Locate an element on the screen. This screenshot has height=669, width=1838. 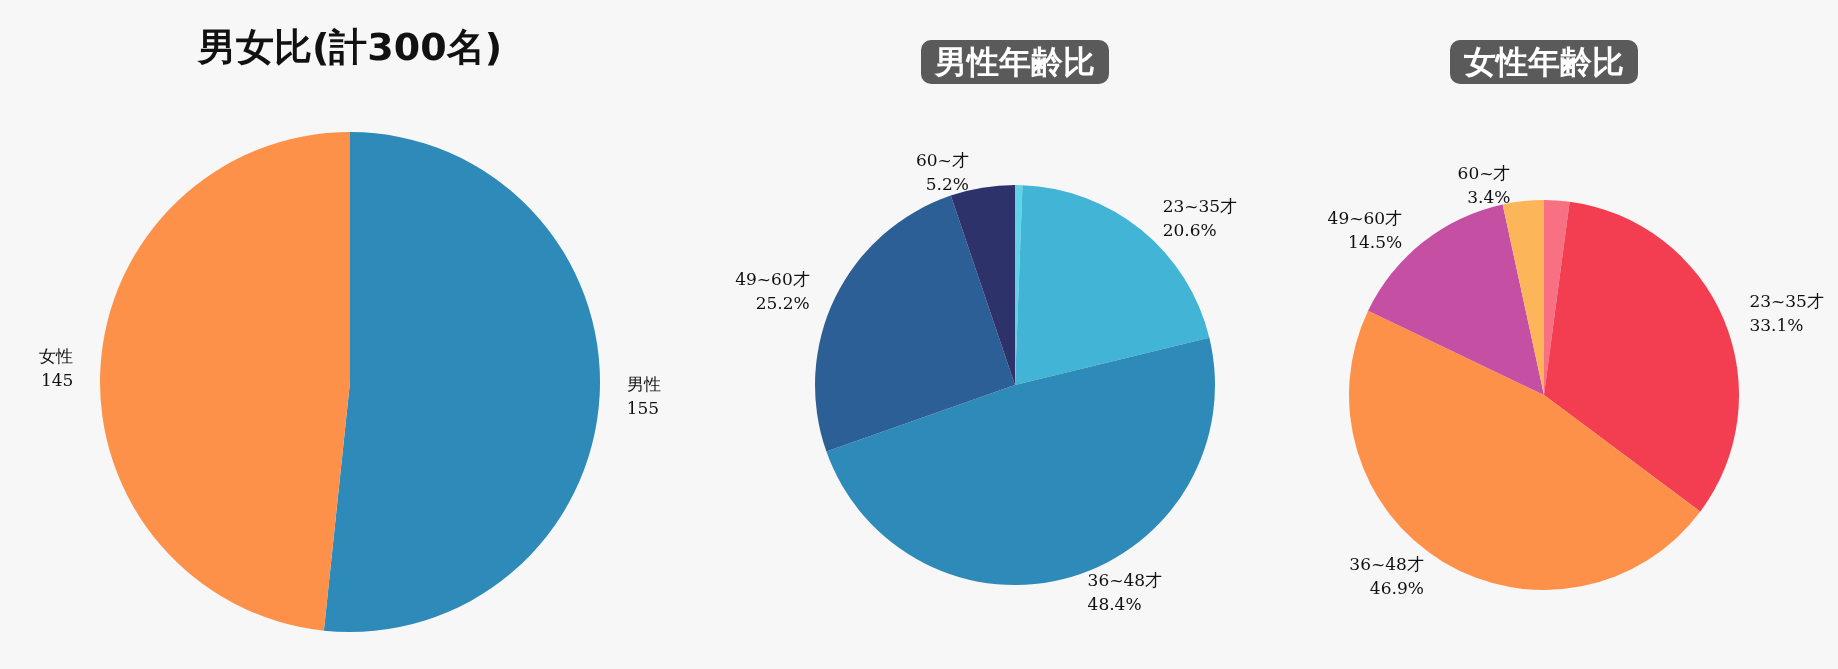
chart-title: 女性年齢比 is located at coordinates (1543, 62).